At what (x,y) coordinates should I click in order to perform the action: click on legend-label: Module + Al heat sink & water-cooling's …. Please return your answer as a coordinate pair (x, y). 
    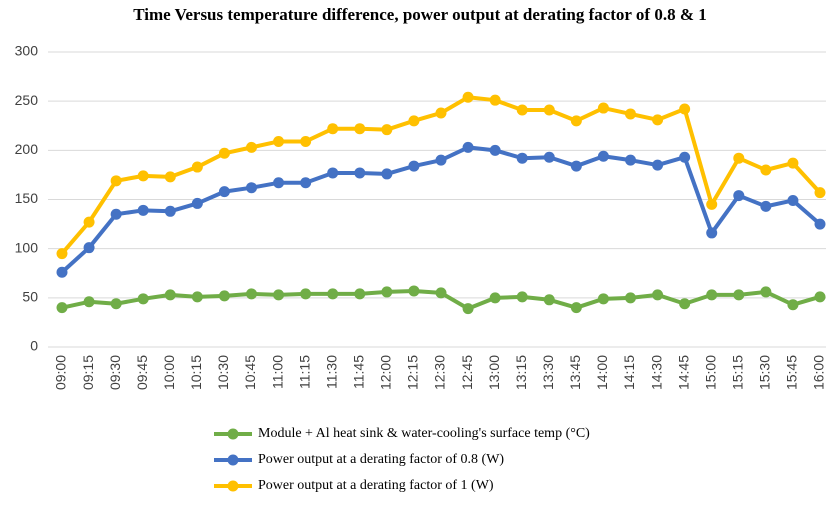
    Looking at the image, I should click on (424, 433).